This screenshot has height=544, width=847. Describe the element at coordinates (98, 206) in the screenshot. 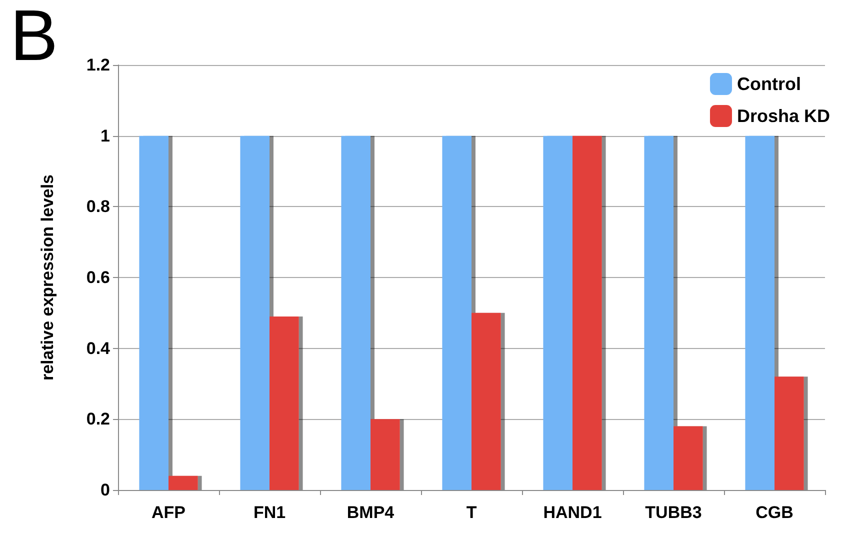

I see `y-tick-label: 0.8` at that location.